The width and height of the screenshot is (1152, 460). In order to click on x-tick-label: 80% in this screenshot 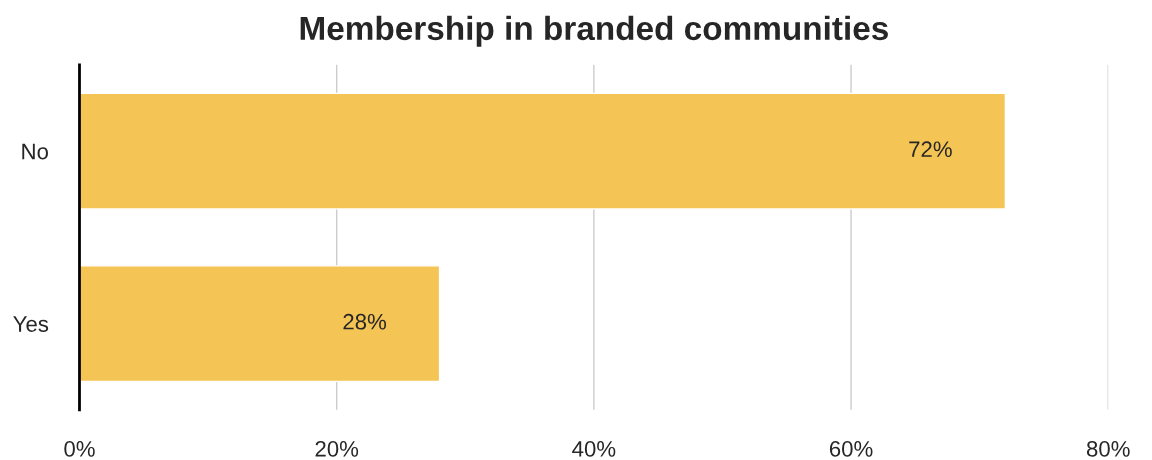, I will do `click(1108, 449)`.